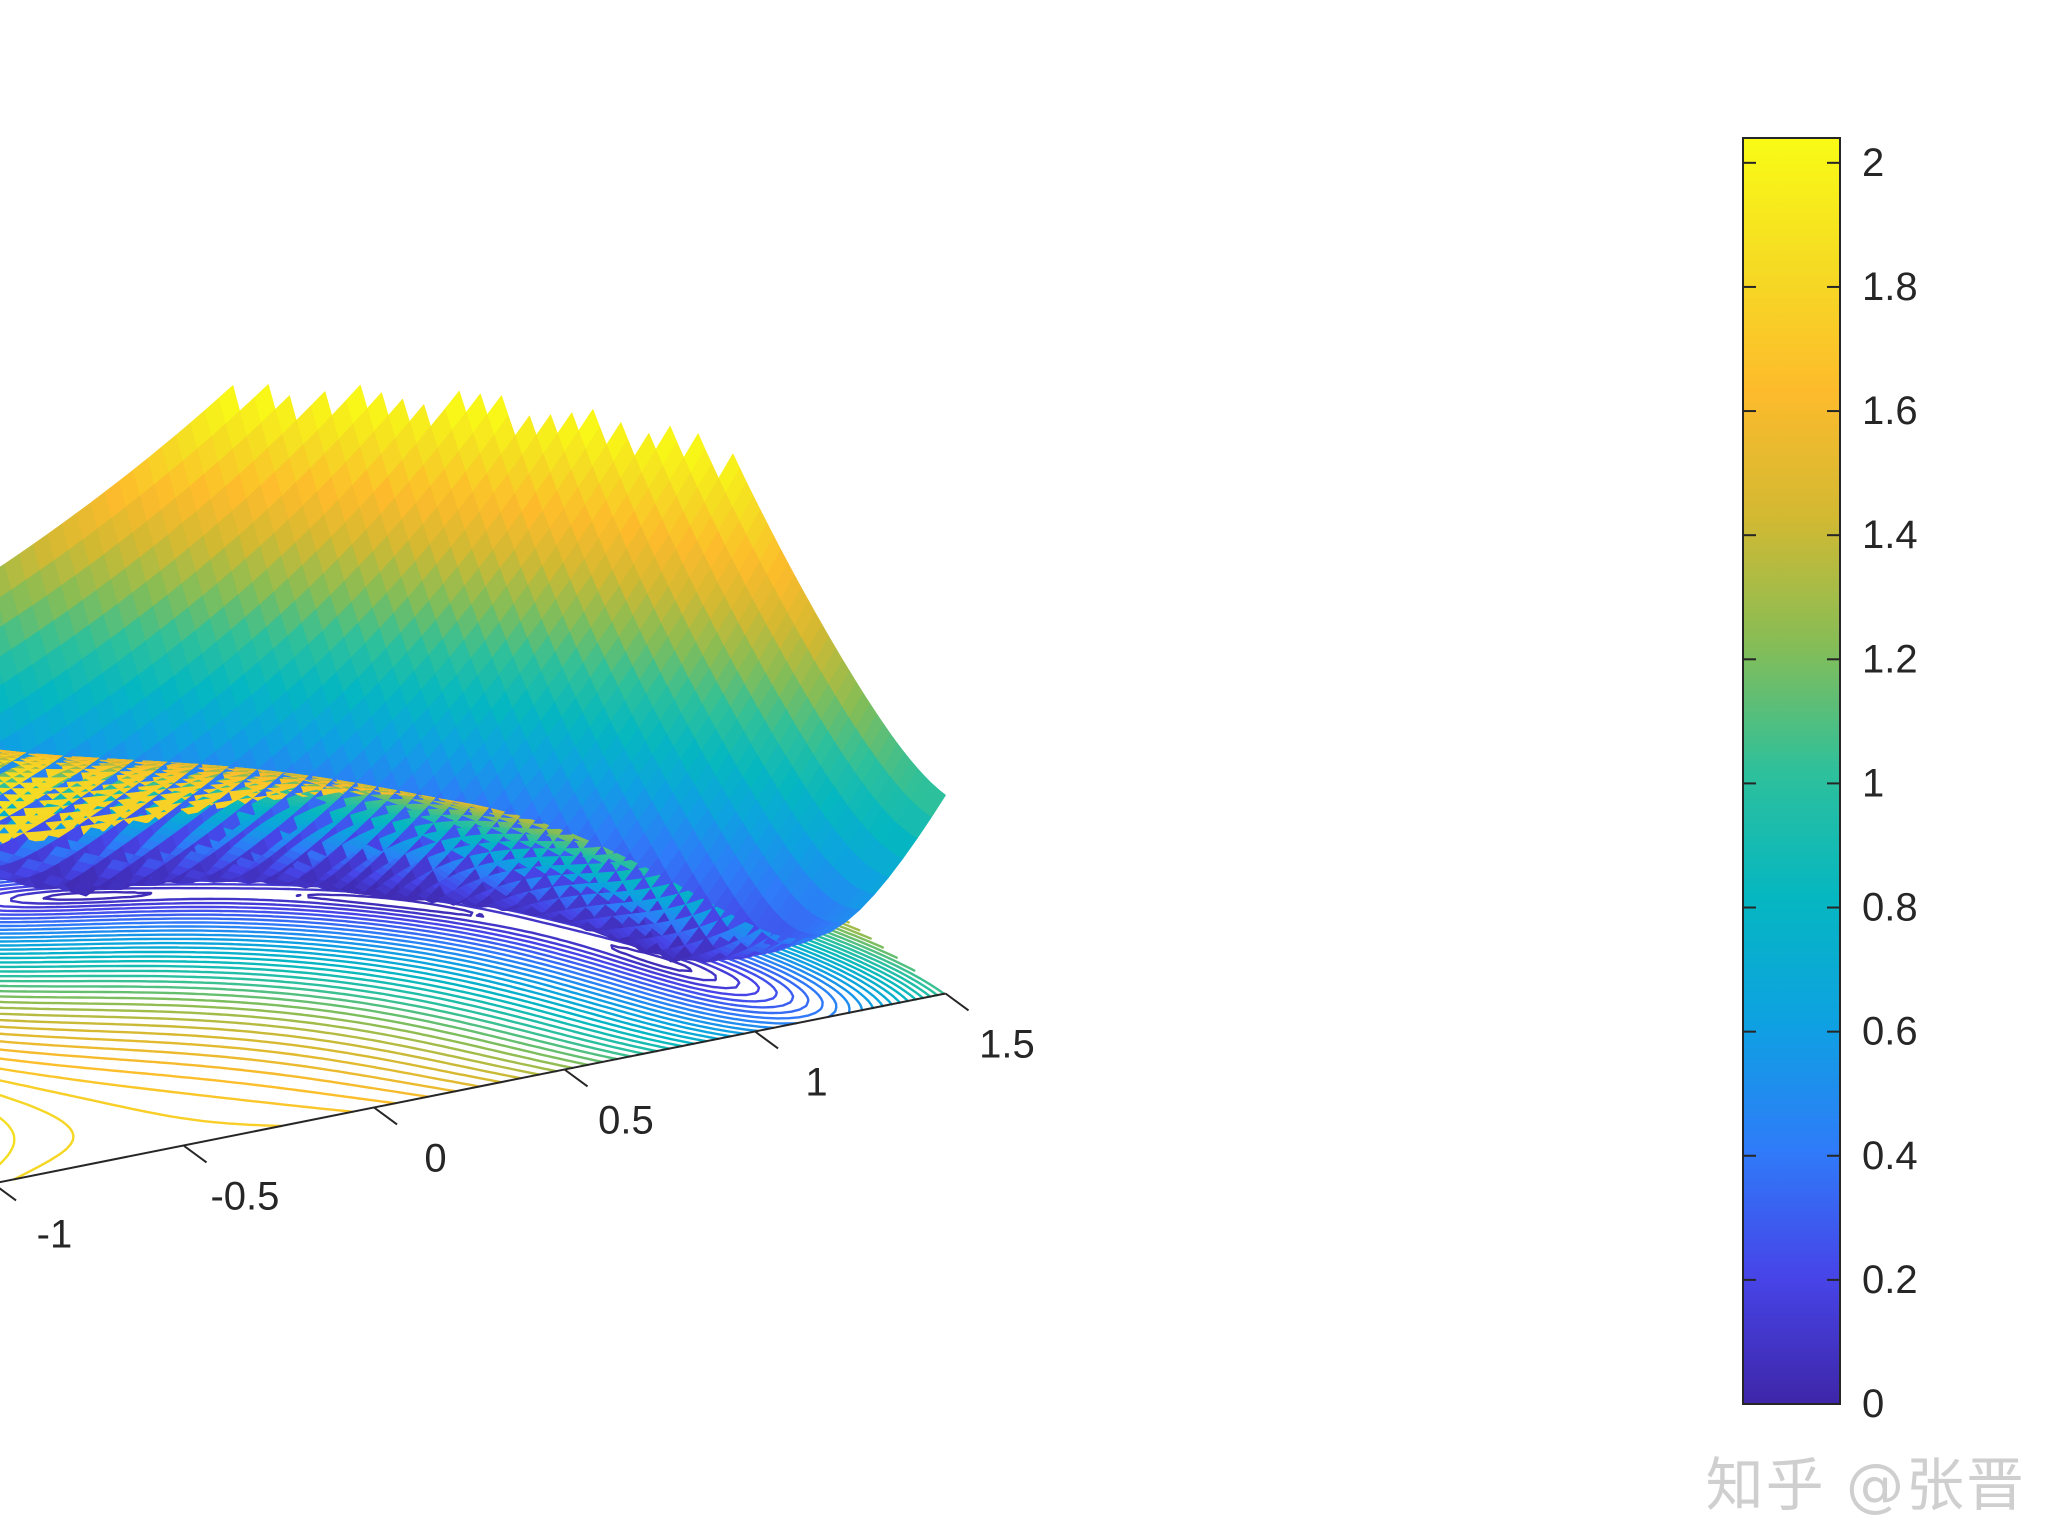 This screenshot has width=2048, height=1536. I want to click on colorbar-tick-label: 2, so click(1873, 163).